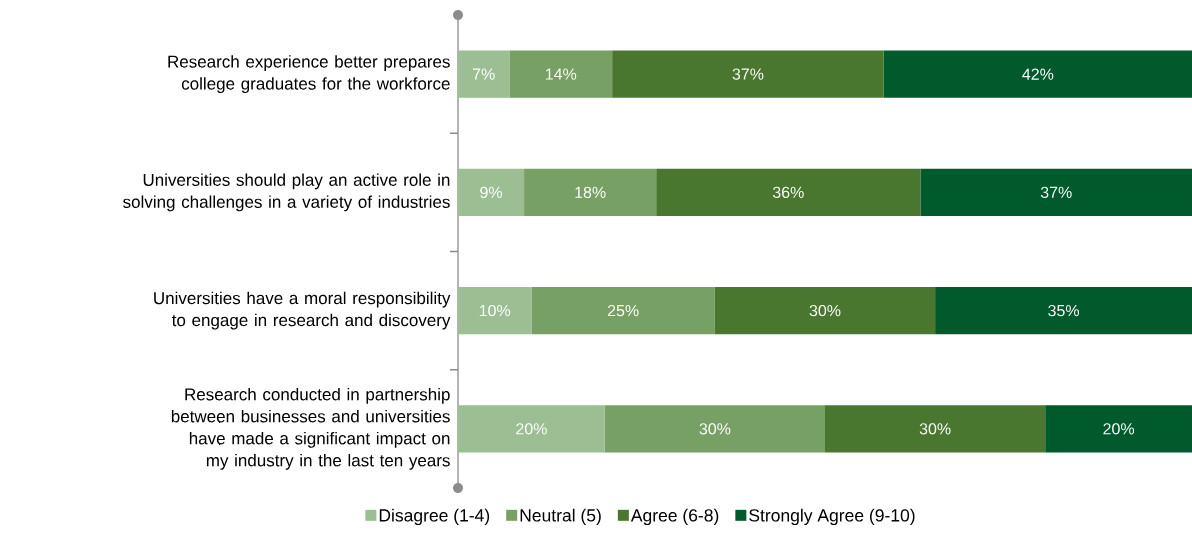 The image size is (1192, 533). I want to click on y-tick-label: Universities have a moral responsibility to engage in research and discovery, so click(302, 310).